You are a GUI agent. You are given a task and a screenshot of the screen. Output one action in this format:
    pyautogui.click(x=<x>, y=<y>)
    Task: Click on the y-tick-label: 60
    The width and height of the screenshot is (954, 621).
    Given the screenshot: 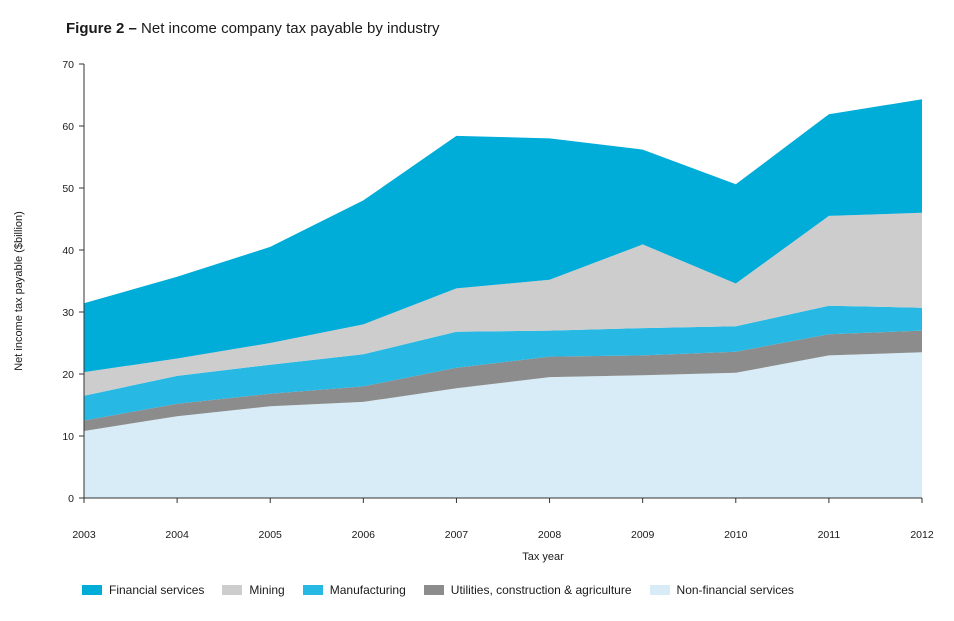 What is the action you would take?
    pyautogui.click(x=68, y=127)
    